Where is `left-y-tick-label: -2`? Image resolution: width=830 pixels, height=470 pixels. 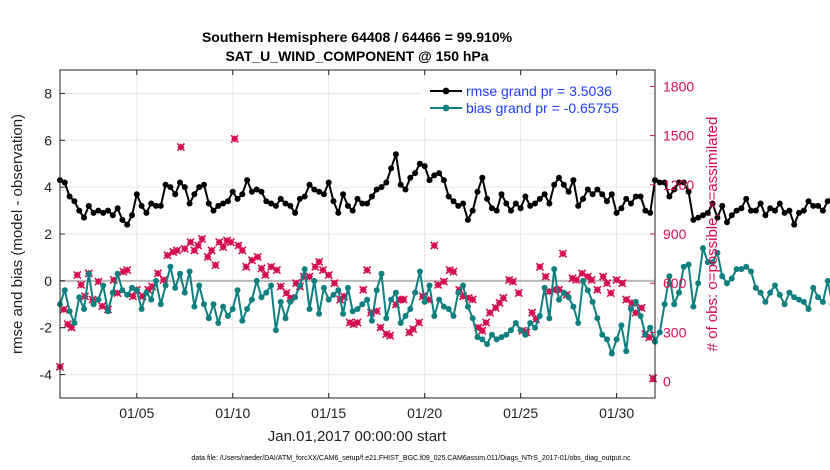 left-y-tick-label: -2 is located at coordinates (46, 328).